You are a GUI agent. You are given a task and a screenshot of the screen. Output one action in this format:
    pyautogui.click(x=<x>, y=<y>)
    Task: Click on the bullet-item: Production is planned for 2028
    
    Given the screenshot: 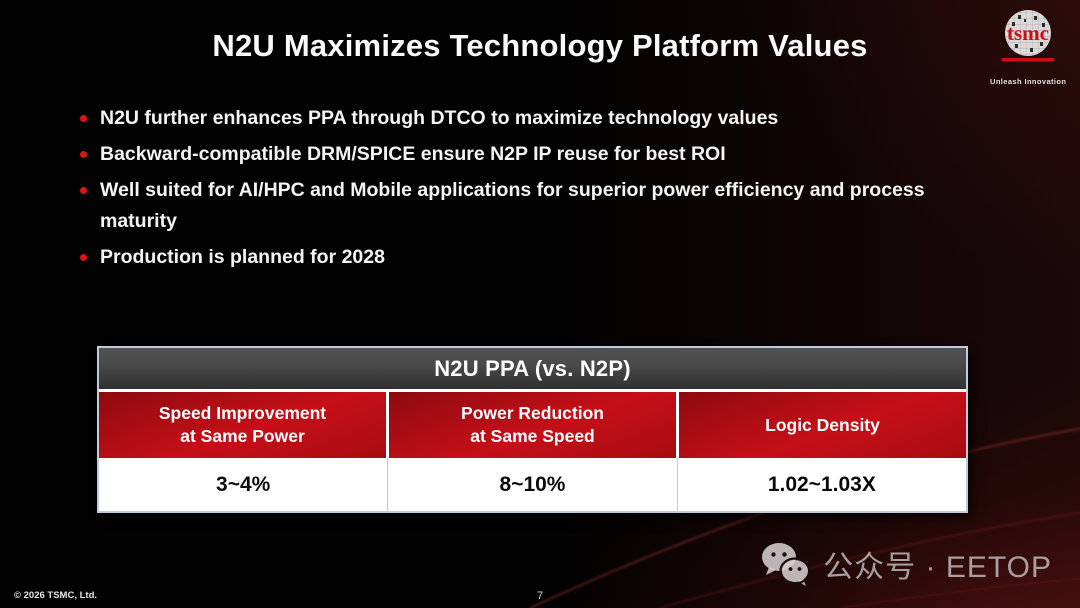 What is the action you would take?
    pyautogui.click(x=545, y=257)
    